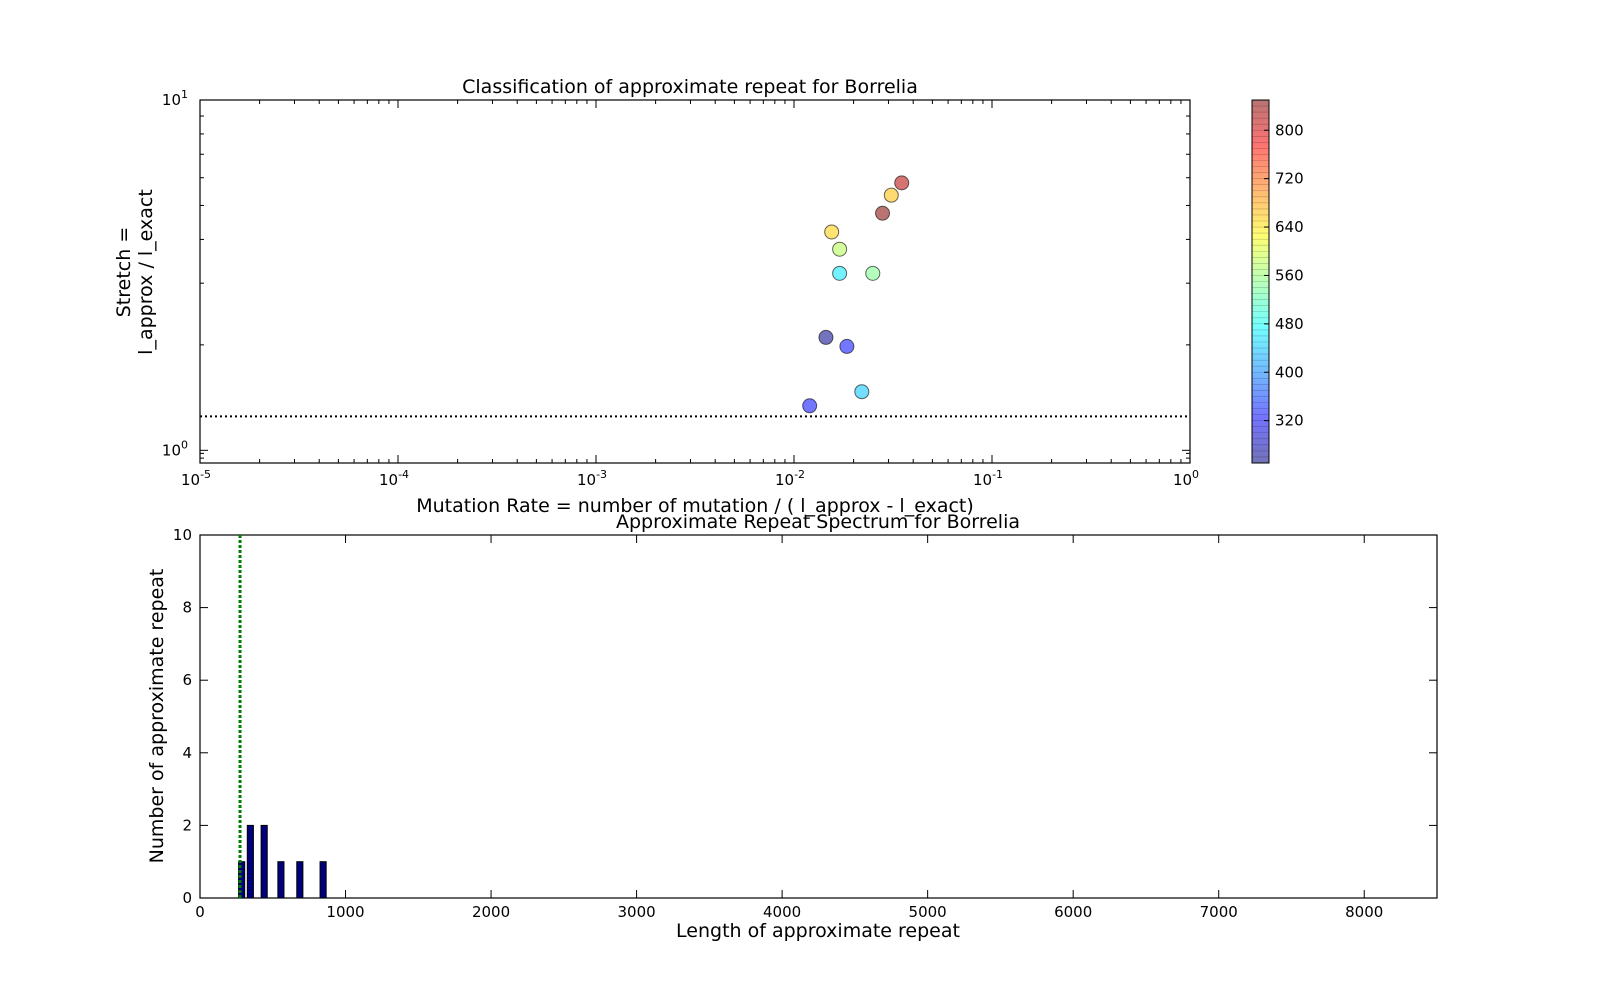  Describe the element at coordinates (182, 535) in the screenshot. I see `histogram-y-tick-label: 10` at that location.